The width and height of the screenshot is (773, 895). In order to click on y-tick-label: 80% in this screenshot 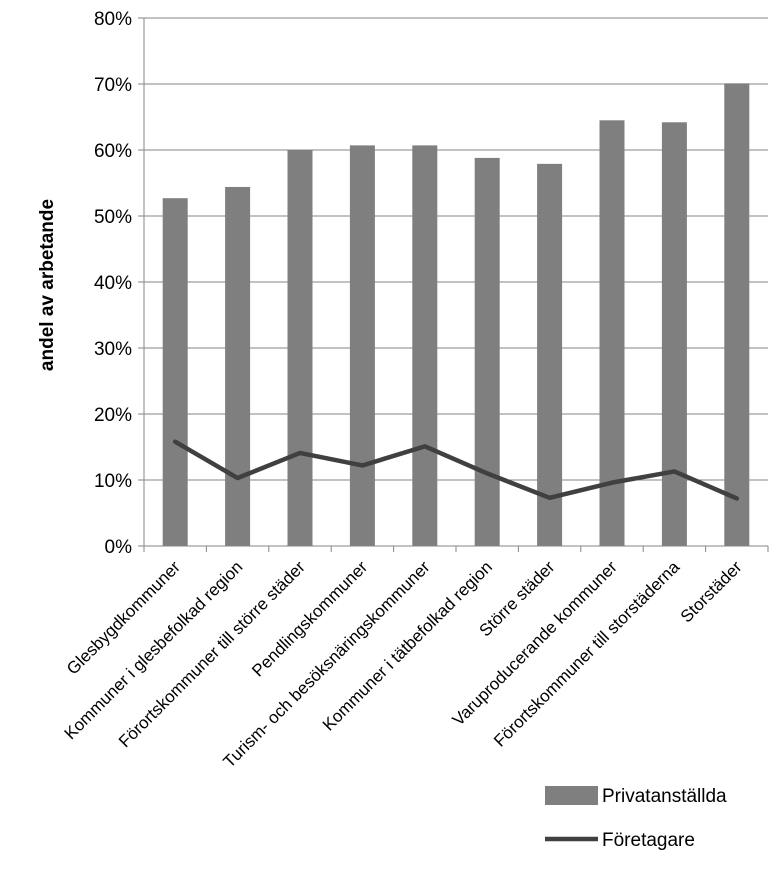, I will do `click(113, 19)`.